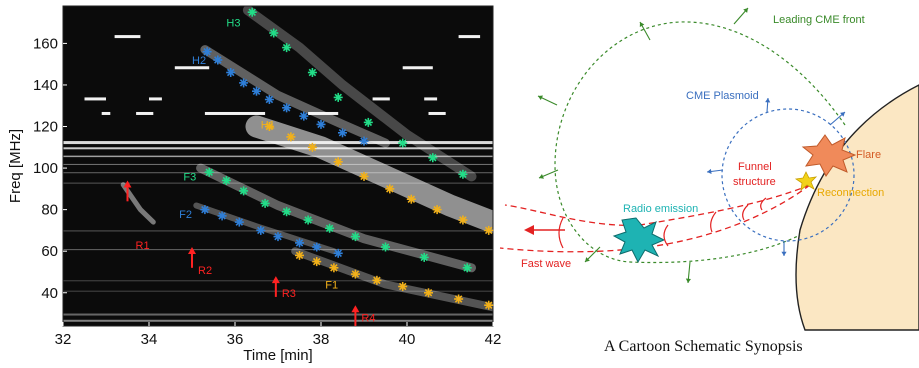  What do you see at coordinates (857, 207) in the screenshot?
I see `sun-surface` at bounding box center [857, 207].